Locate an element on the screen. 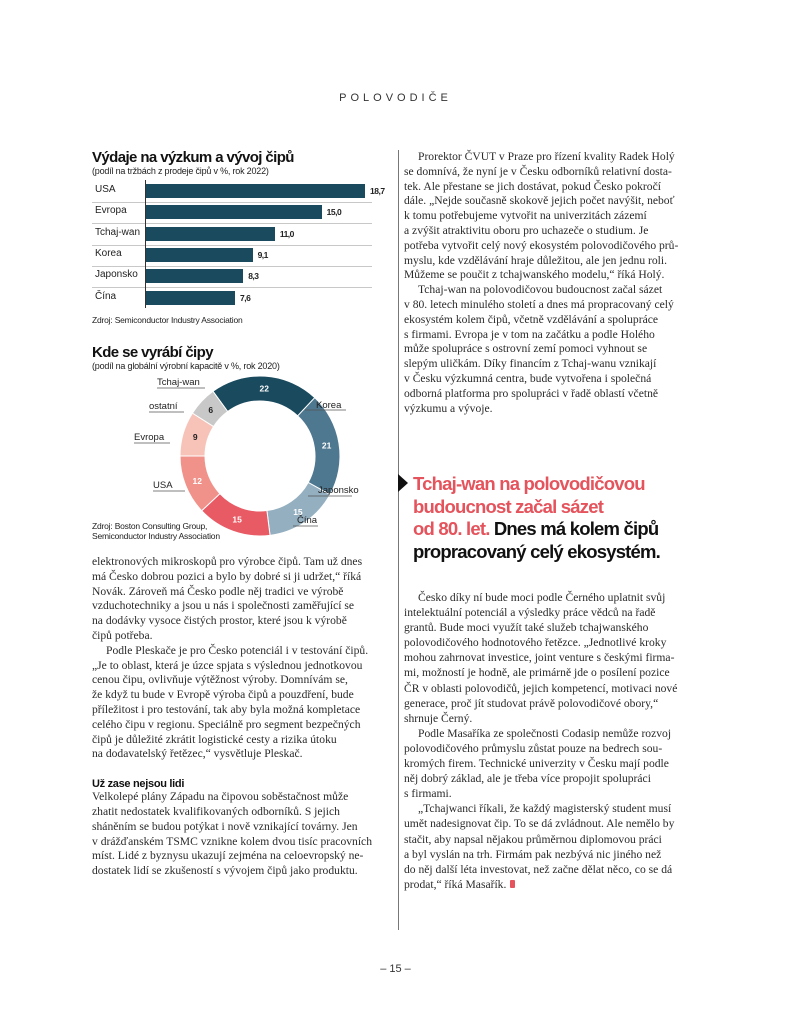  text-line: shrnuje Černý. is located at coordinates (554, 718).